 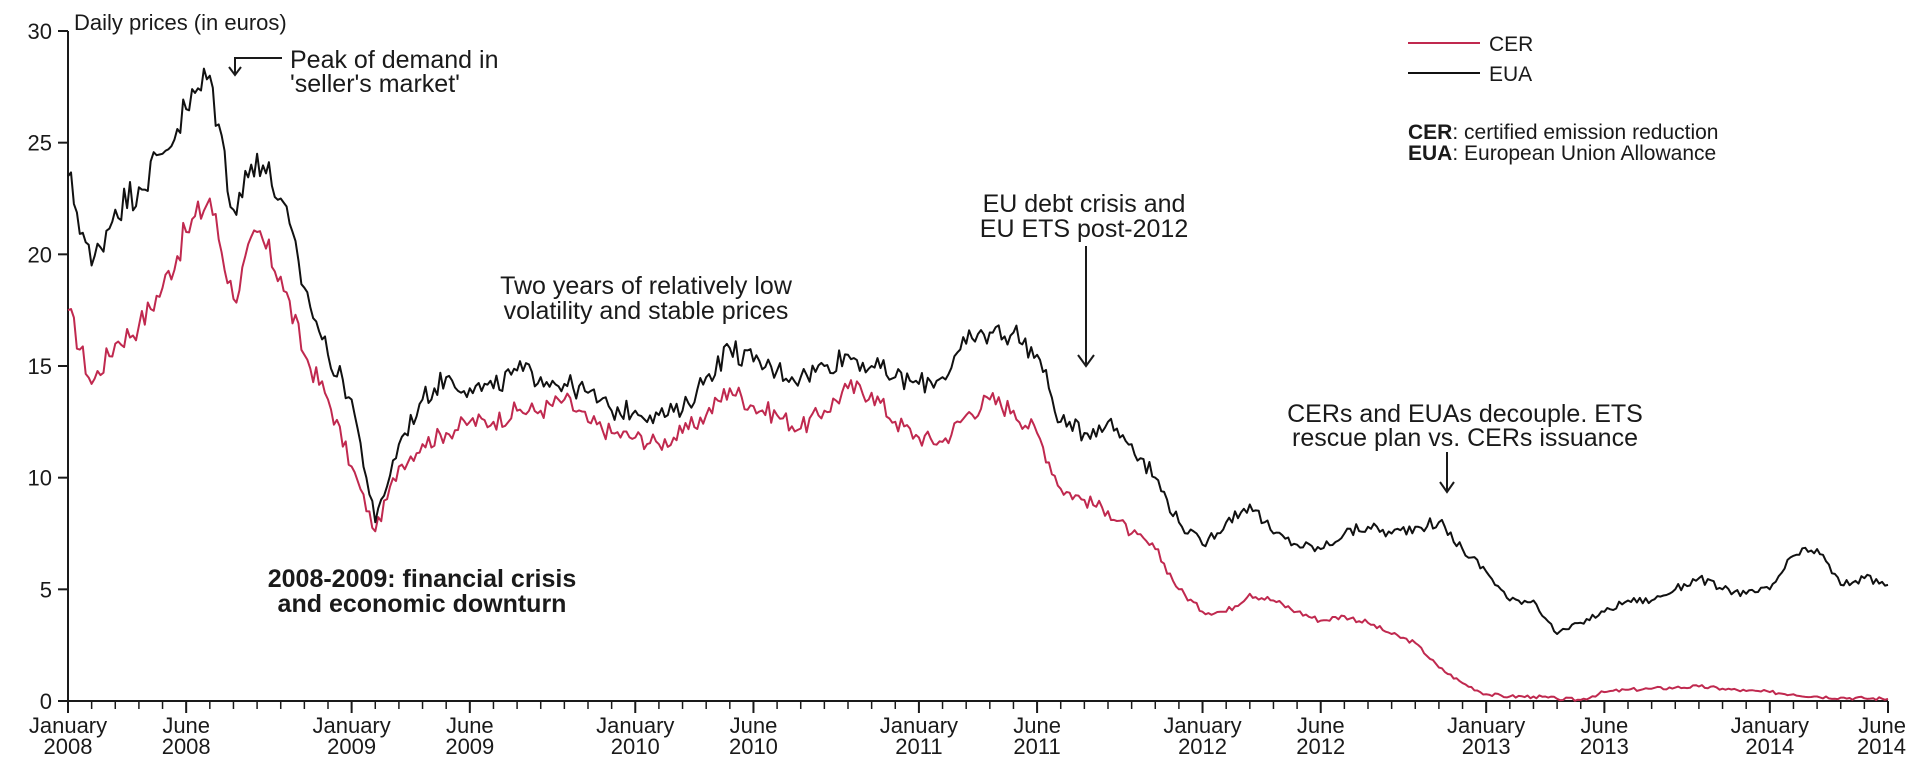 I want to click on legend-label-eua: EUA, so click(x=1510, y=74).